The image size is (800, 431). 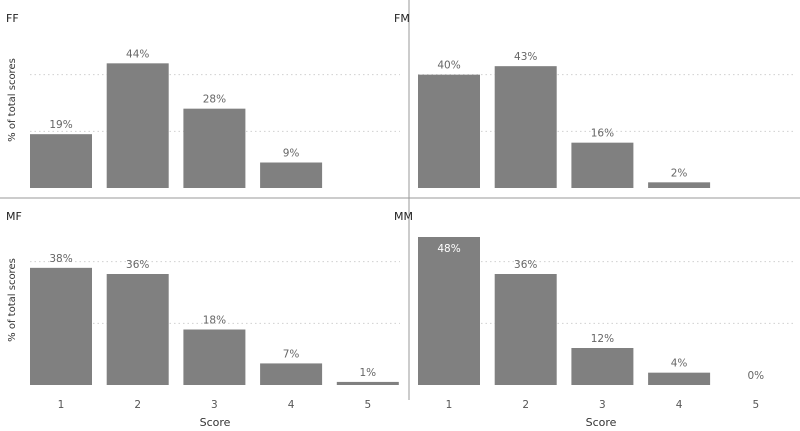 I want to click on data-label-ff-2: 44%, so click(x=137, y=54).